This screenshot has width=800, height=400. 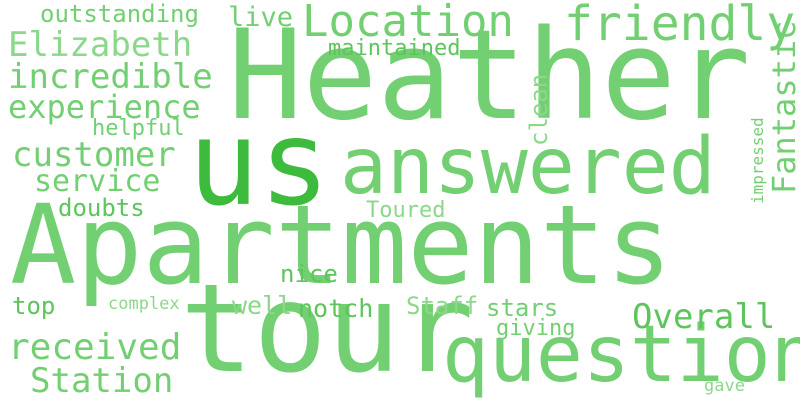 What do you see at coordinates (144, 304) in the screenshot?
I see `word-complex: complex` at bounding box center [144, 304].